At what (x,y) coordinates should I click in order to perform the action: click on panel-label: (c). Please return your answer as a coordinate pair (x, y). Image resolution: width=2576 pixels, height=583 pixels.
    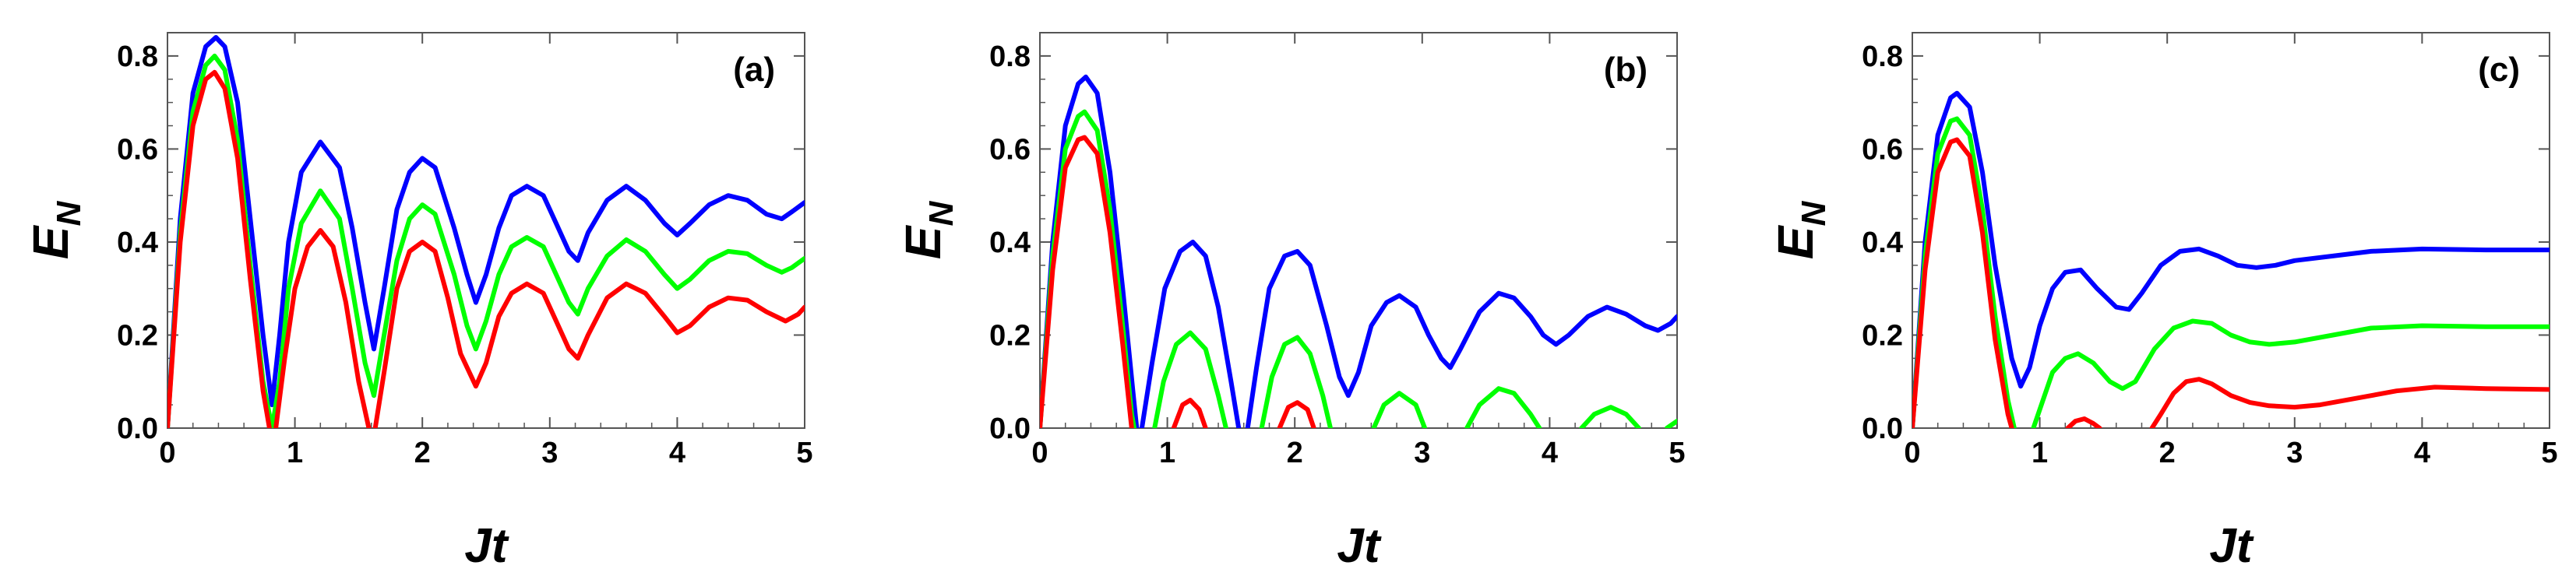
    Looking at the image, I should click on (2499, 70).